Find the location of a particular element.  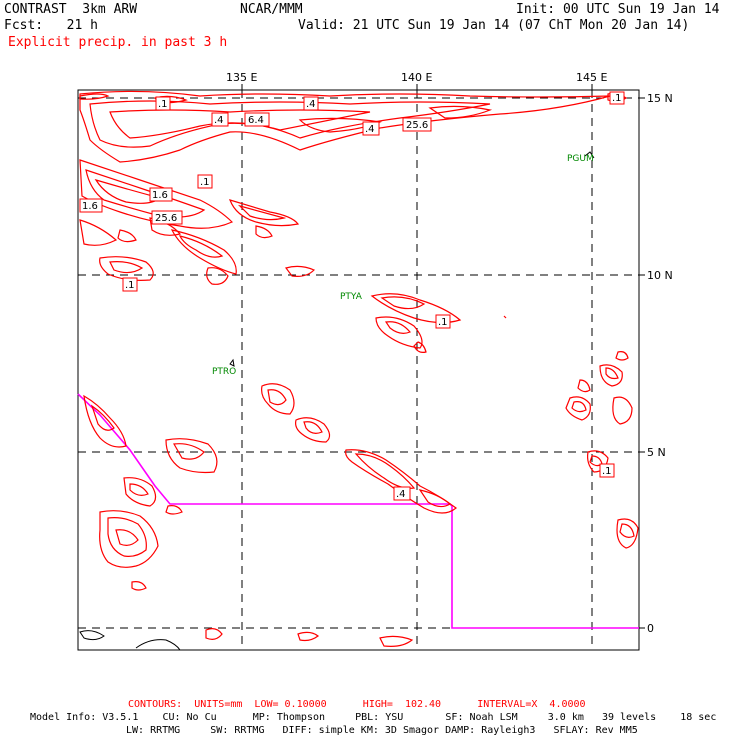

lon-label-135: 135 E is located at coordinates (241, 77).